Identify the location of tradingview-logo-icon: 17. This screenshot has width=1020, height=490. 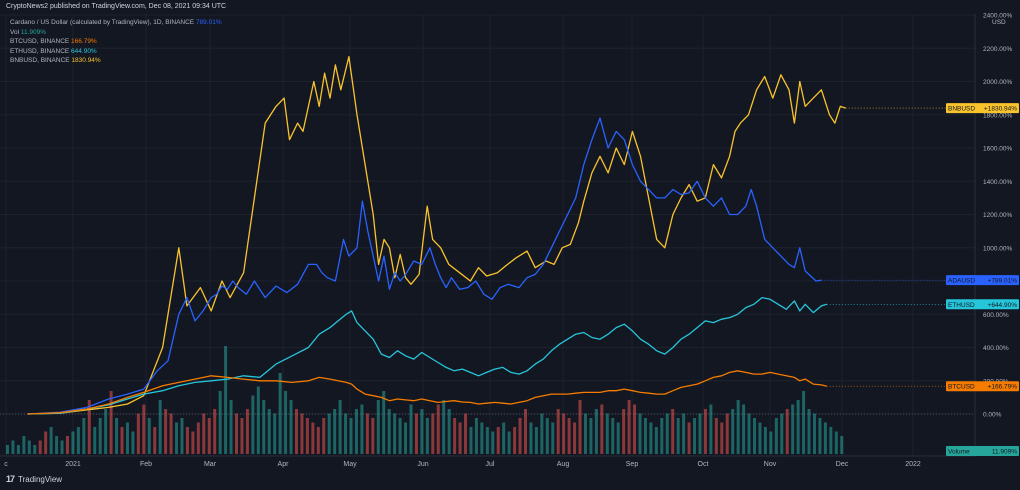
(10, 479).